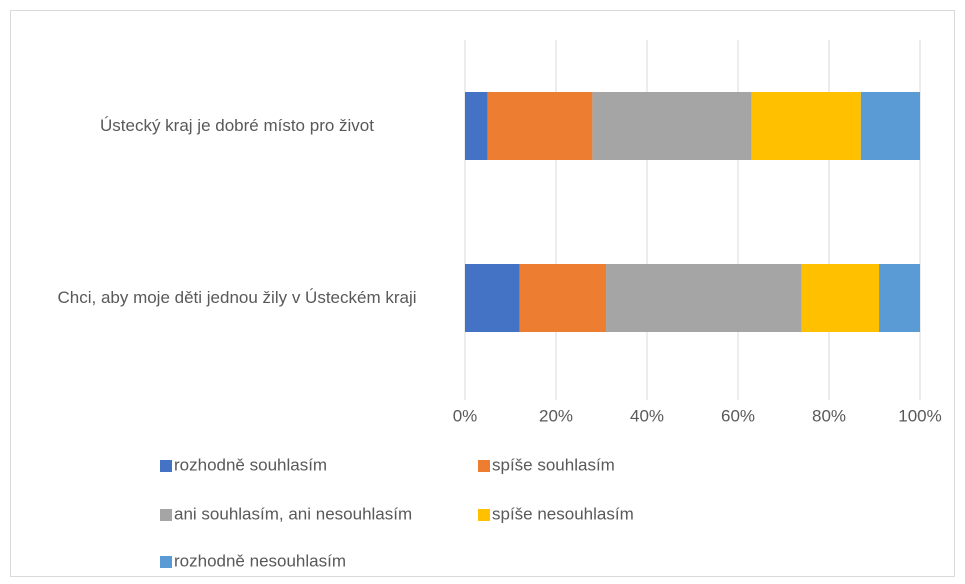  Describe the element at coordinates (553, 464) in the screenshot. I see `legend-label: spíše souhlasím` at that location.